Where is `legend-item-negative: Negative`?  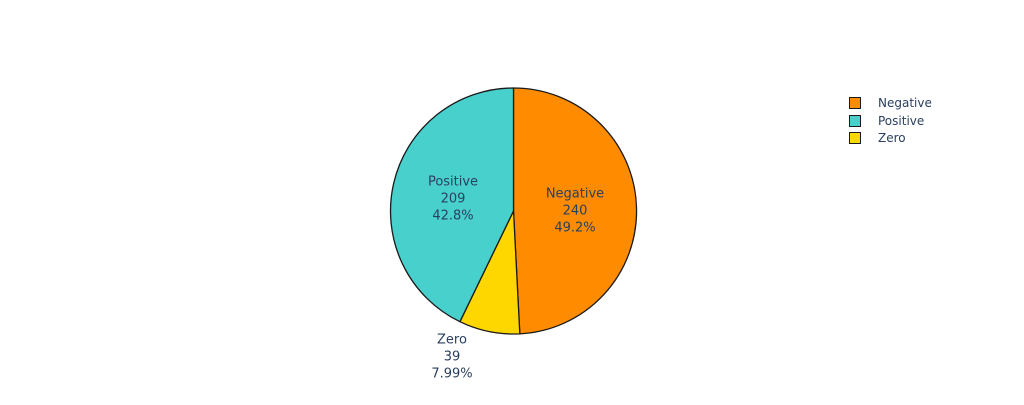
legend-item-negative: Negative is located at coordinates (890, 103).